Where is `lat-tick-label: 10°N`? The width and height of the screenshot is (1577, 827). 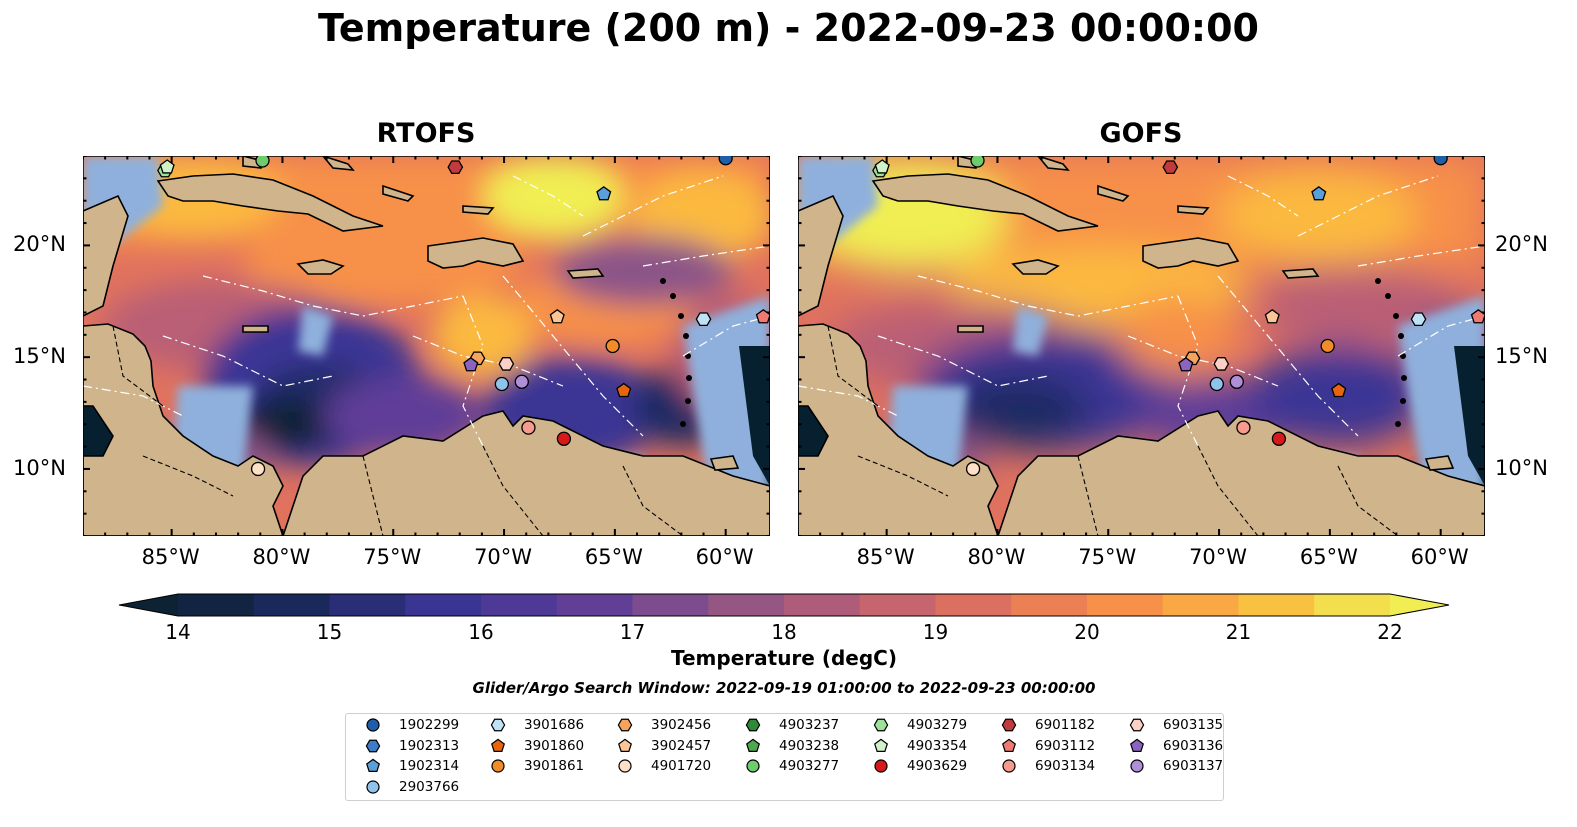
lat-tick-label: 10°N is located at coordinates (1521, 467).